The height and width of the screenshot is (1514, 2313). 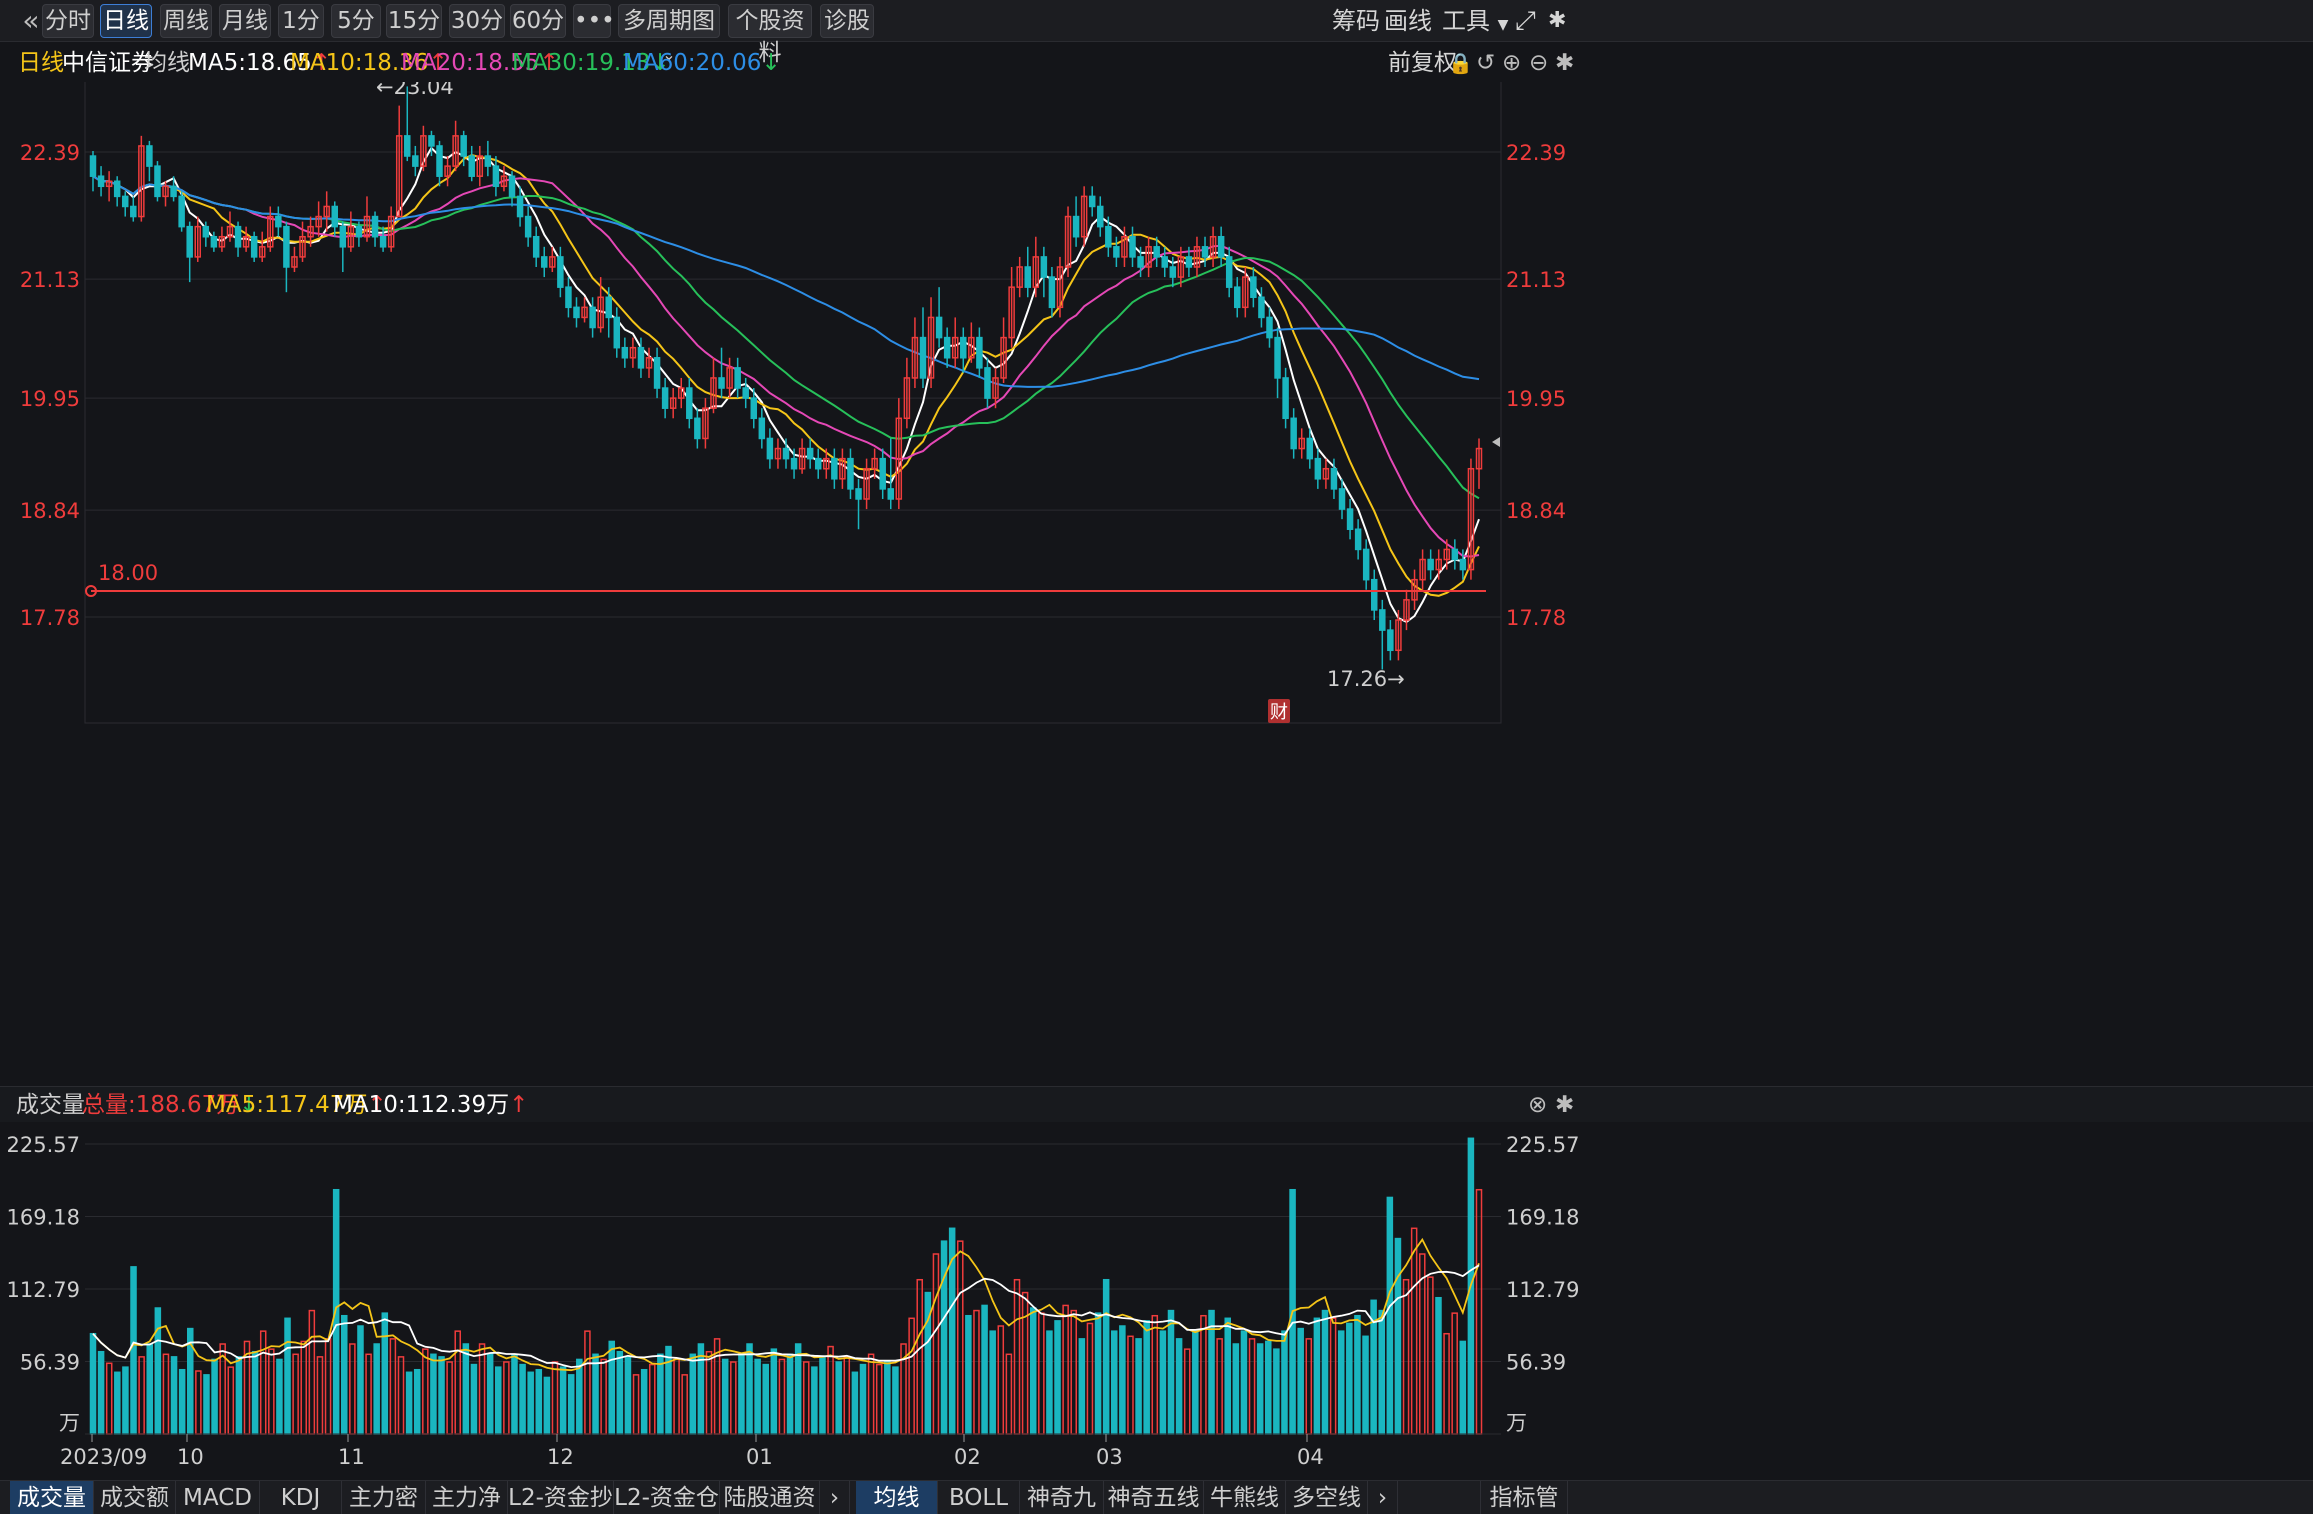 I want to click on tools-dropdown: 工具 ▼, so click(x=1475, y=21).